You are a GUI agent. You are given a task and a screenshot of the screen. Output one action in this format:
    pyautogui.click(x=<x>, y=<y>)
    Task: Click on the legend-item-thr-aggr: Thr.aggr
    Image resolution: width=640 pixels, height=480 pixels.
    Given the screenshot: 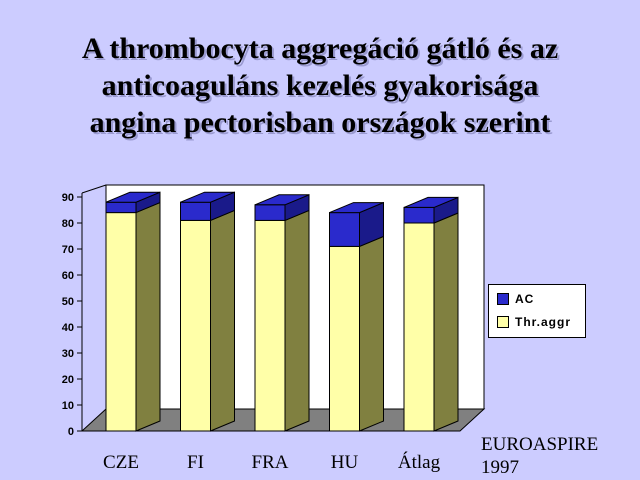 What is the action you would take?
    pyautogui.click(x=534, y=322)
    